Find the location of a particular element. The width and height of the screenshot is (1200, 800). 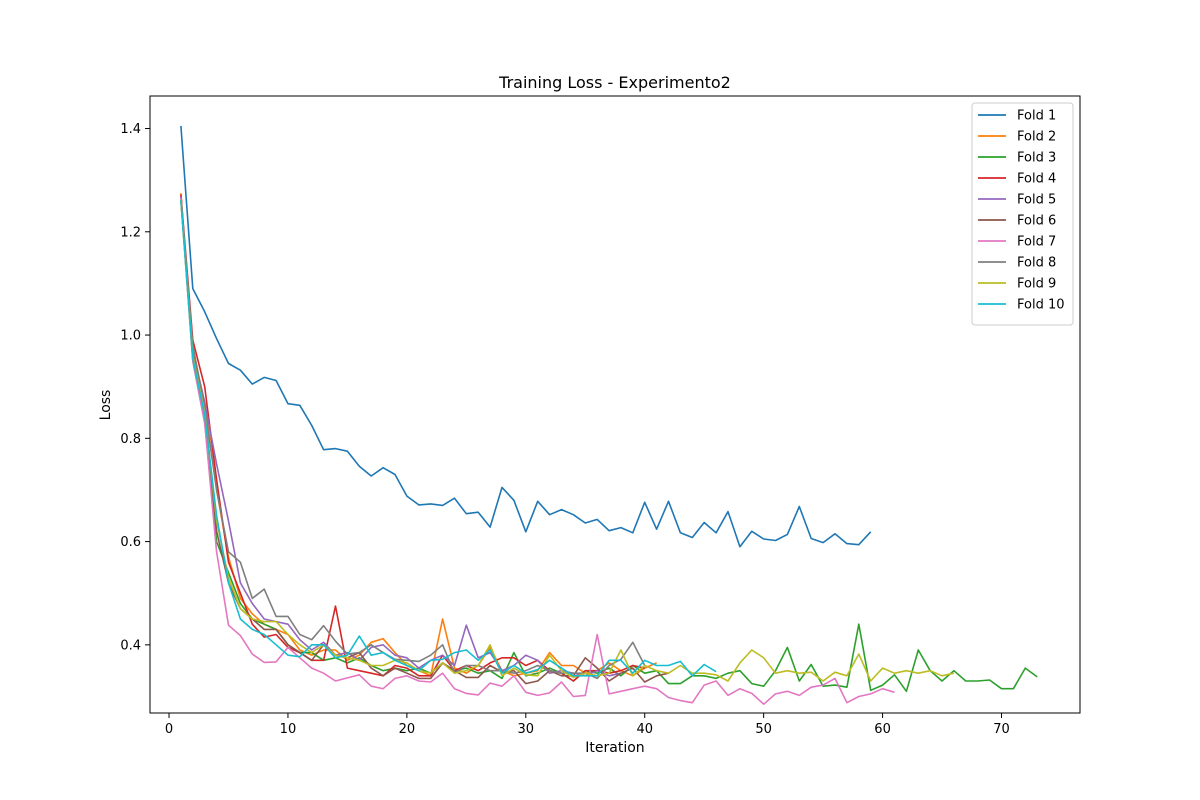

legend-box is located at coordinates (1022, 214).